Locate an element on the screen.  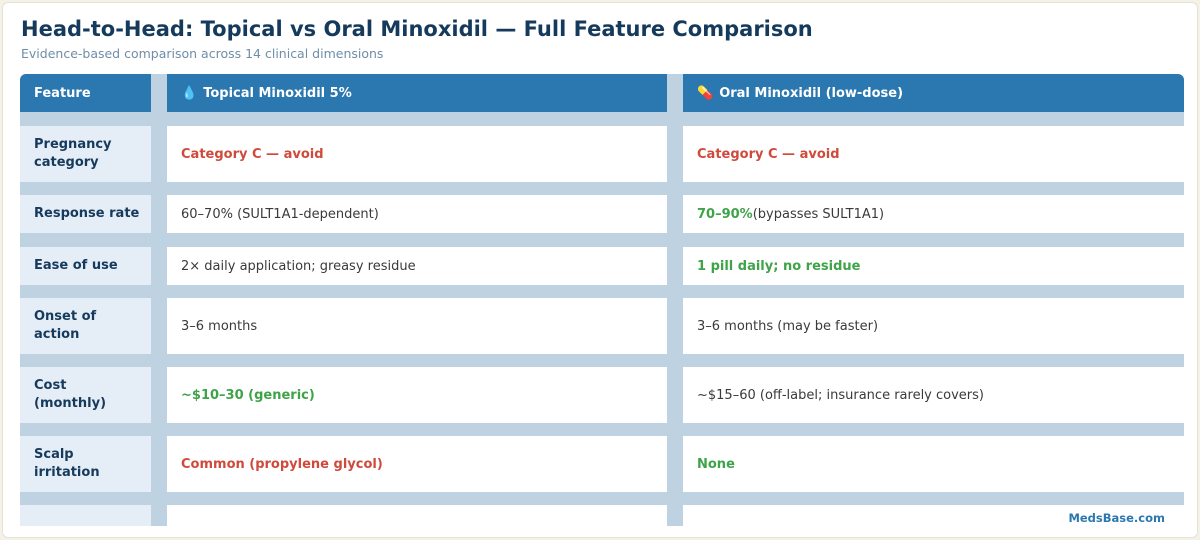
topical-value-text: 3–6 months is located at coordinates (219, 326).